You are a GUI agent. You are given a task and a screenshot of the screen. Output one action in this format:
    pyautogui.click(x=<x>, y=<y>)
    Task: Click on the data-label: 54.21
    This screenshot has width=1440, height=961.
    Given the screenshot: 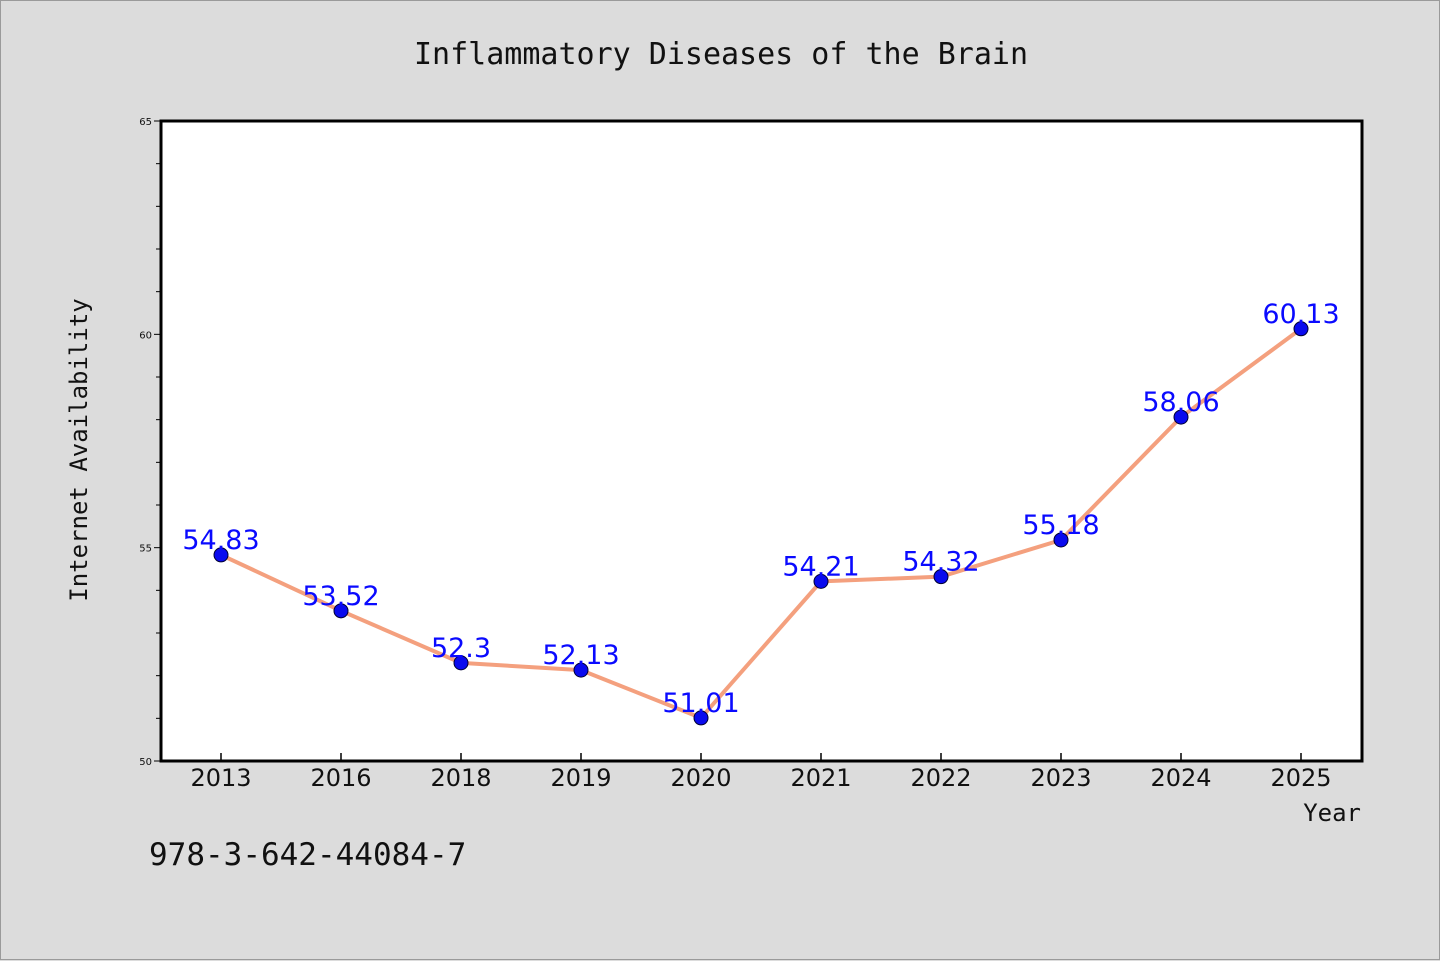 What is the action you would take?
    pyautogui.click(x=820, y=566)
    